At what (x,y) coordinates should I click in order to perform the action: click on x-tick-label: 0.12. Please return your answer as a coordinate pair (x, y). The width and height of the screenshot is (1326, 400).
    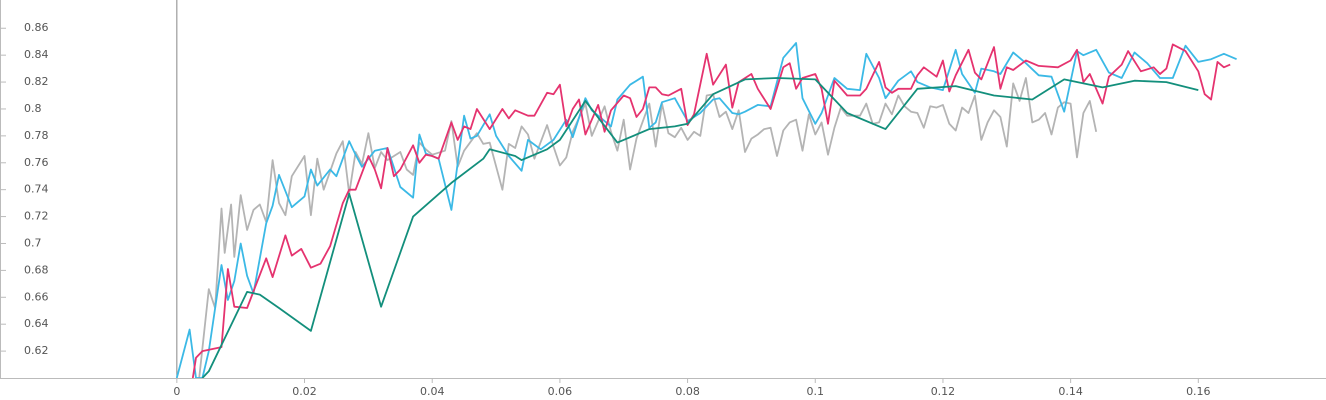
    Looking at the image, I should click on (943, 391).